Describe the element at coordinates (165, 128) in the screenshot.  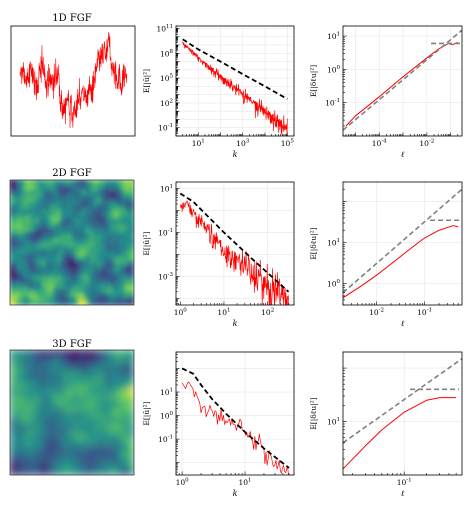
I see `tick-label: 10-1` at that location.